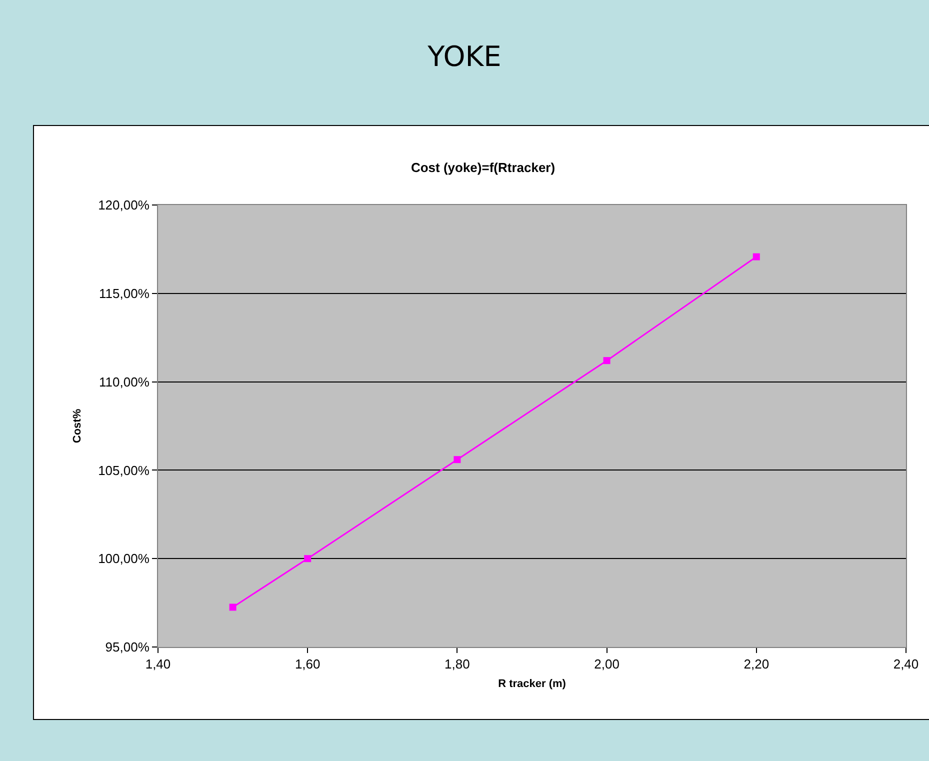 Image resolution: width=929 pixels, height=761 pixels. What do you see at coordinates (127, 647) in the screenshot?
I see `y-tick-label: 95,00%` at bounding box center [127, 647].